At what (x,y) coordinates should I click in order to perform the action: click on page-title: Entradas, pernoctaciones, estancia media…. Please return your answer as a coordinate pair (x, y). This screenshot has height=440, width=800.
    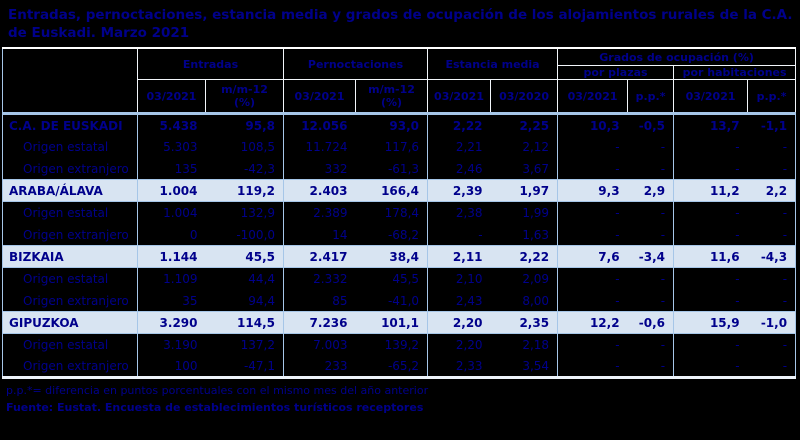
    Looking at the image, I should click on (400, 24).